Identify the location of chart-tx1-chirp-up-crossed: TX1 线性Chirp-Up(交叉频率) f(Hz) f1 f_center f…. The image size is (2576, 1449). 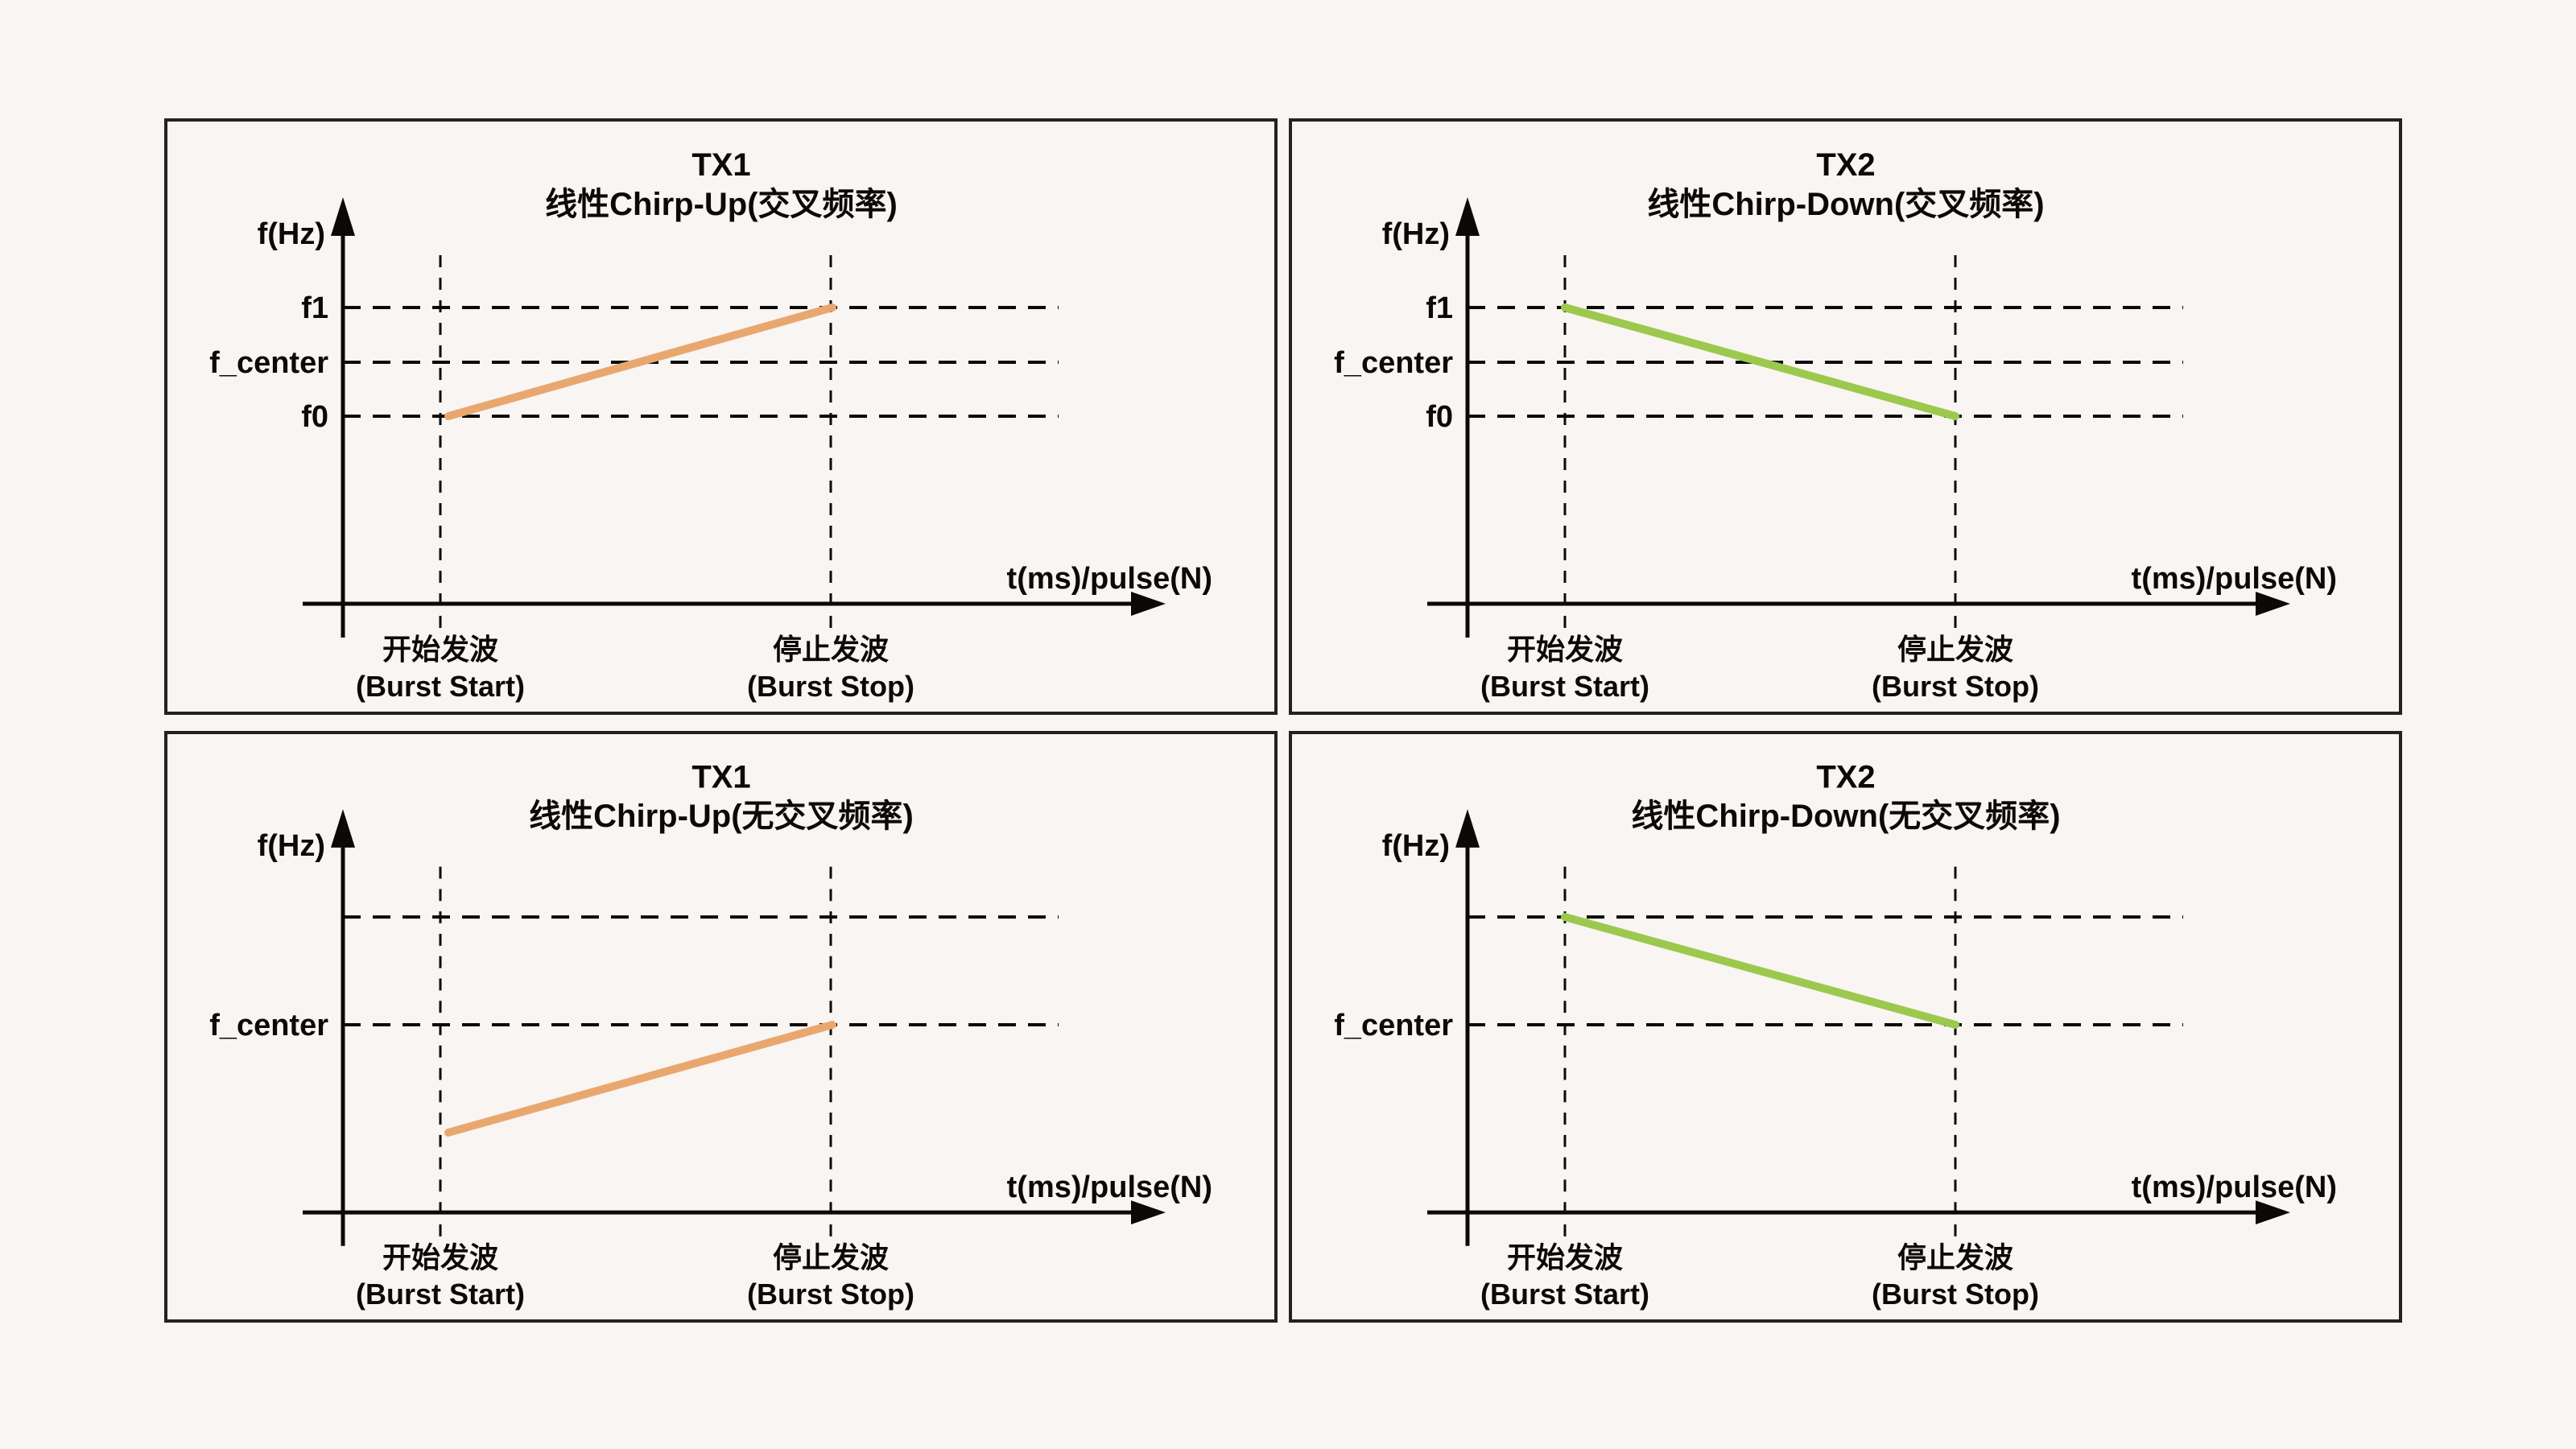
(710, 425).